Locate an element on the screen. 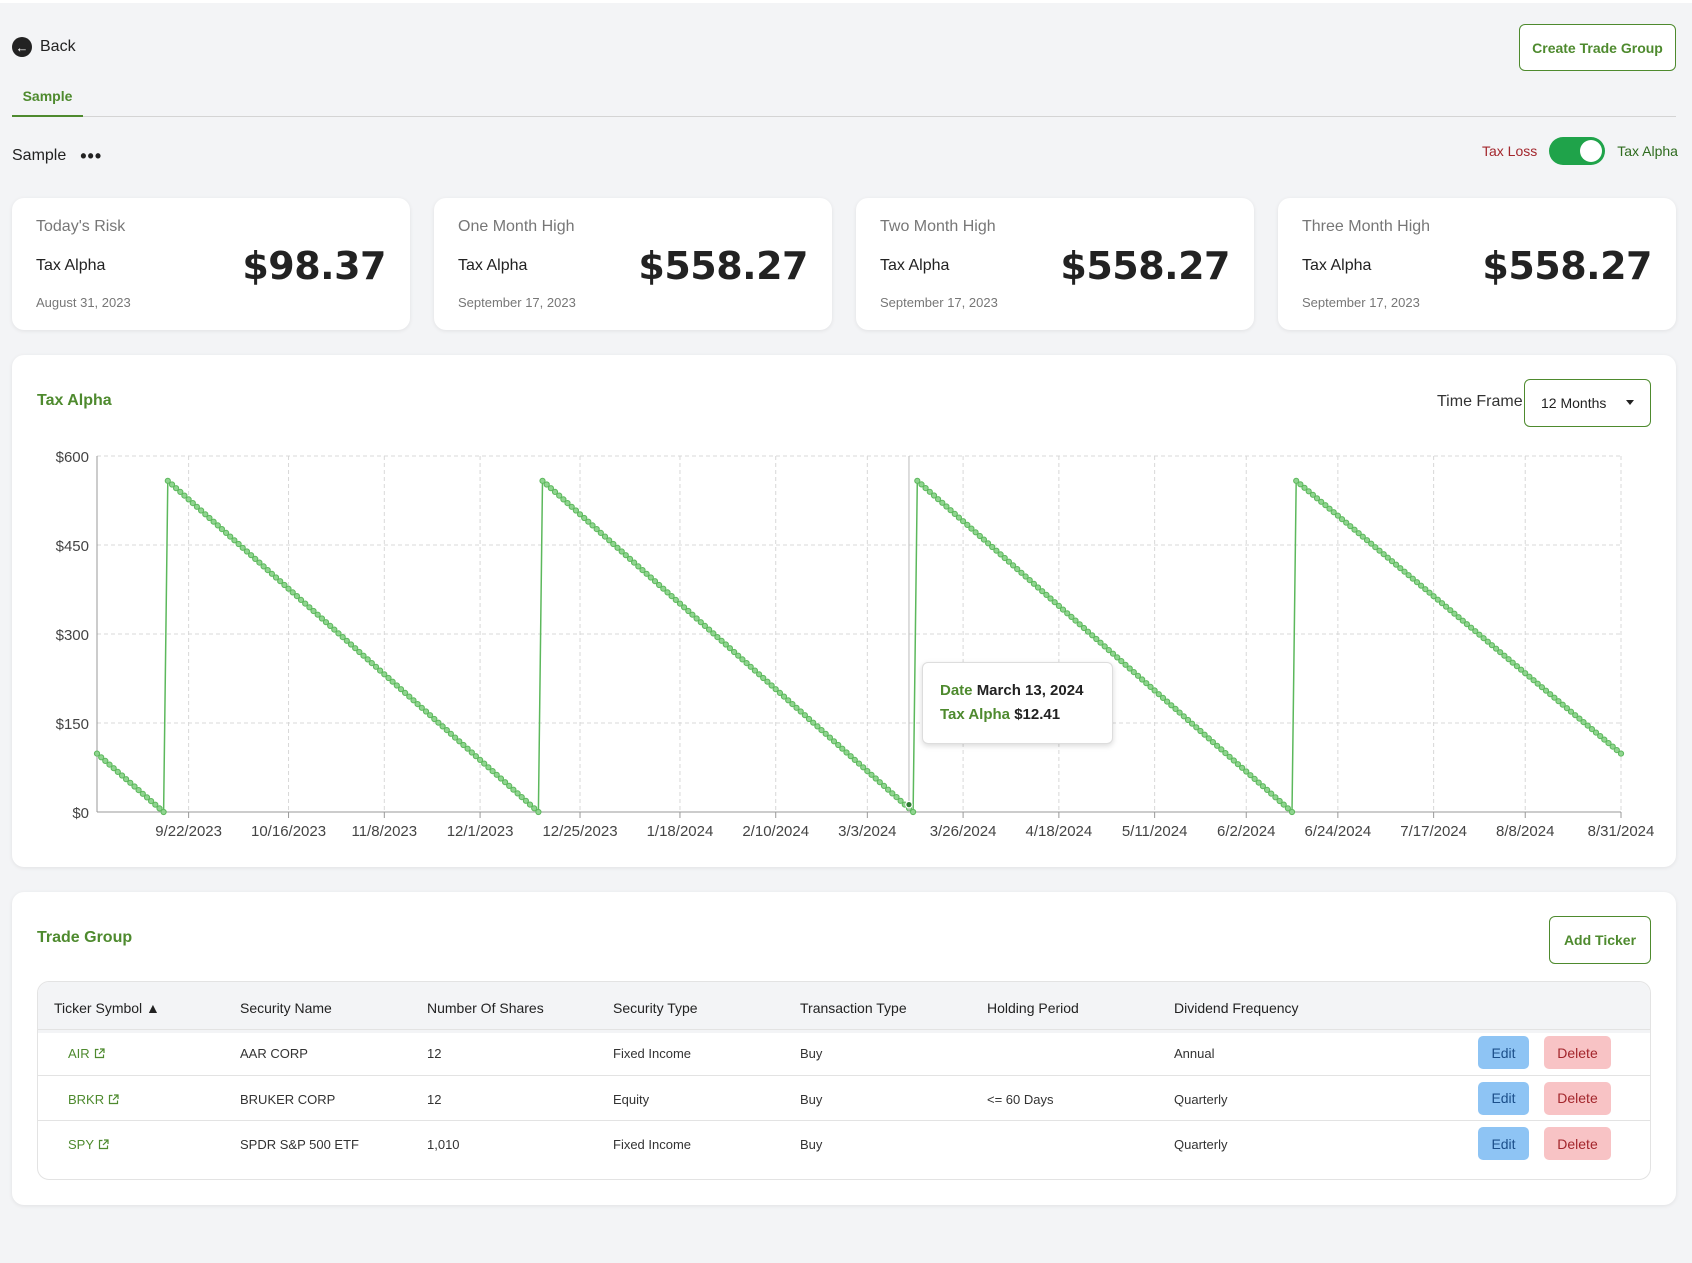  x-tick-label: 6/2/2024 is located at coordinates (1246, 831).